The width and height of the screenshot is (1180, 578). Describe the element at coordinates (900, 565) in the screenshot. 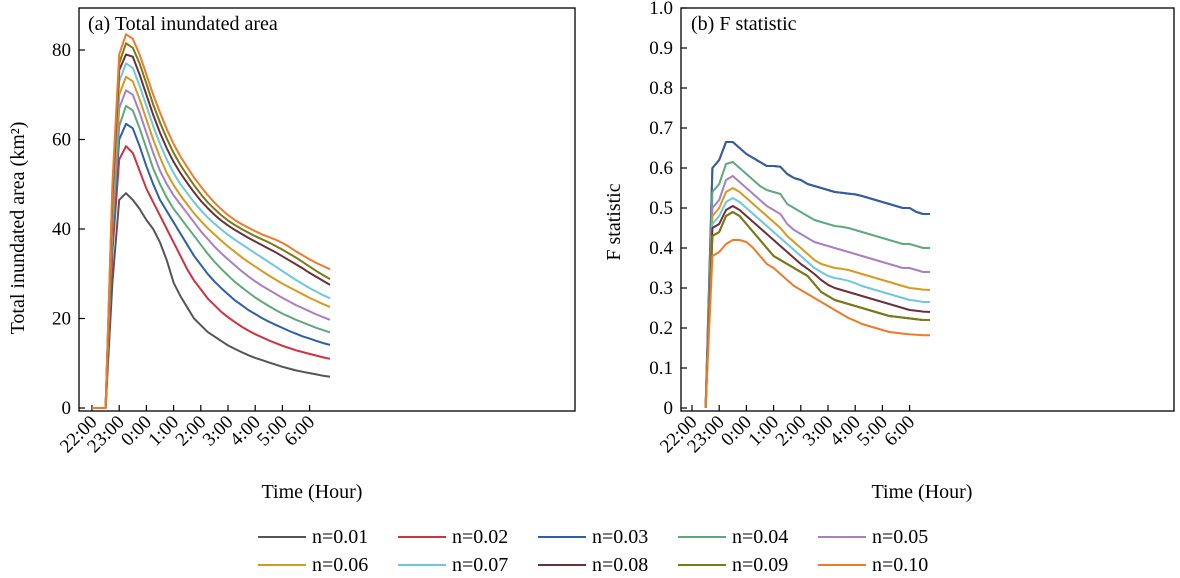

I see `legend-label: n=0.10` at that location.